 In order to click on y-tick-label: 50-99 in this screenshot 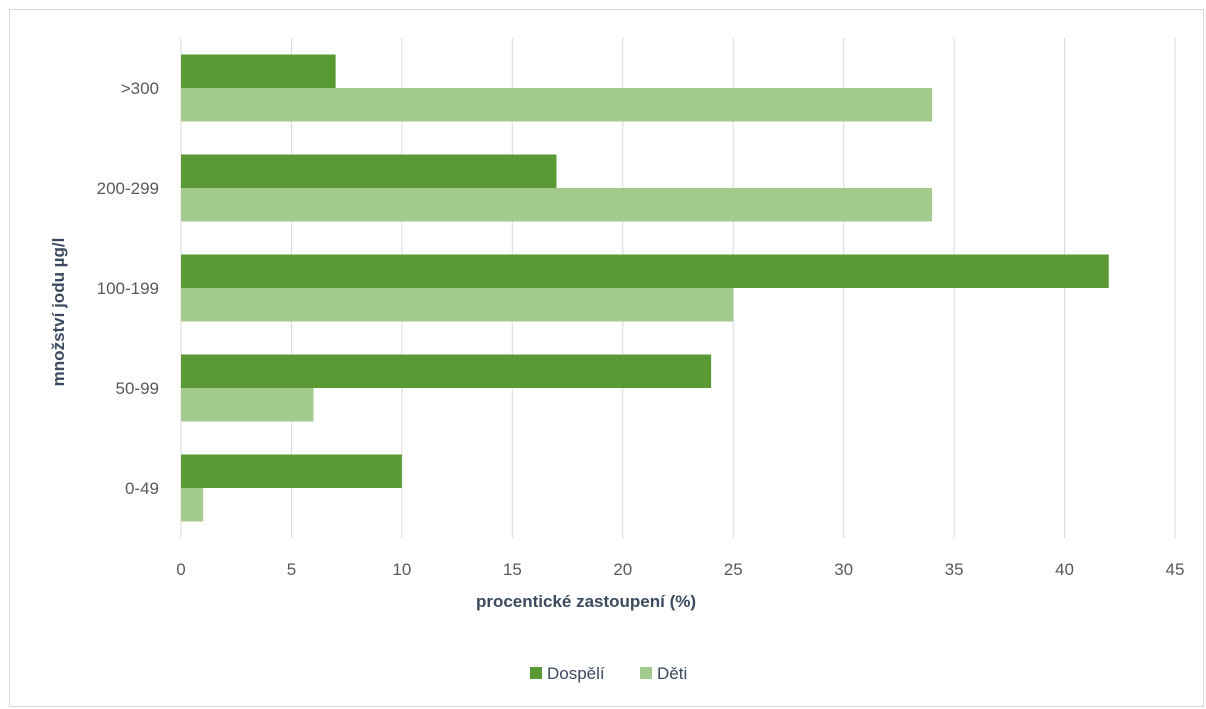, I will do `click(137, 388)`.